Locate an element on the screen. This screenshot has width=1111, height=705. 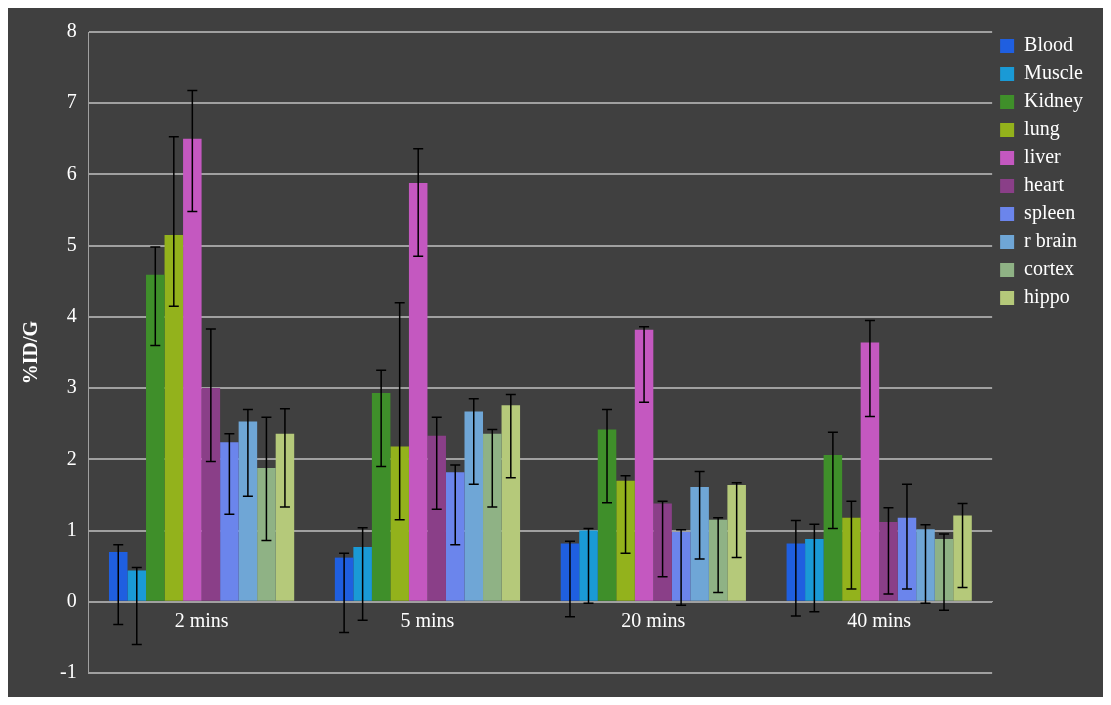
y-tick-label: 8 is located at coordinates (71, 30).